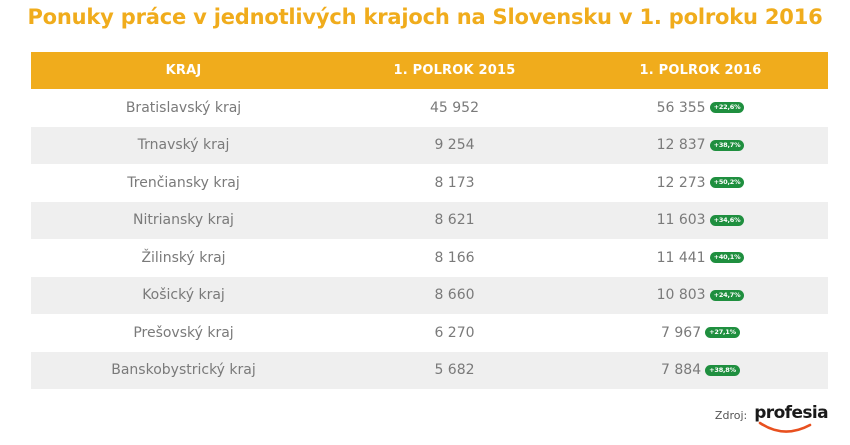 The image size is (850, 445). I want to click on value-2015-cell: 9 254, so click(454, 145).